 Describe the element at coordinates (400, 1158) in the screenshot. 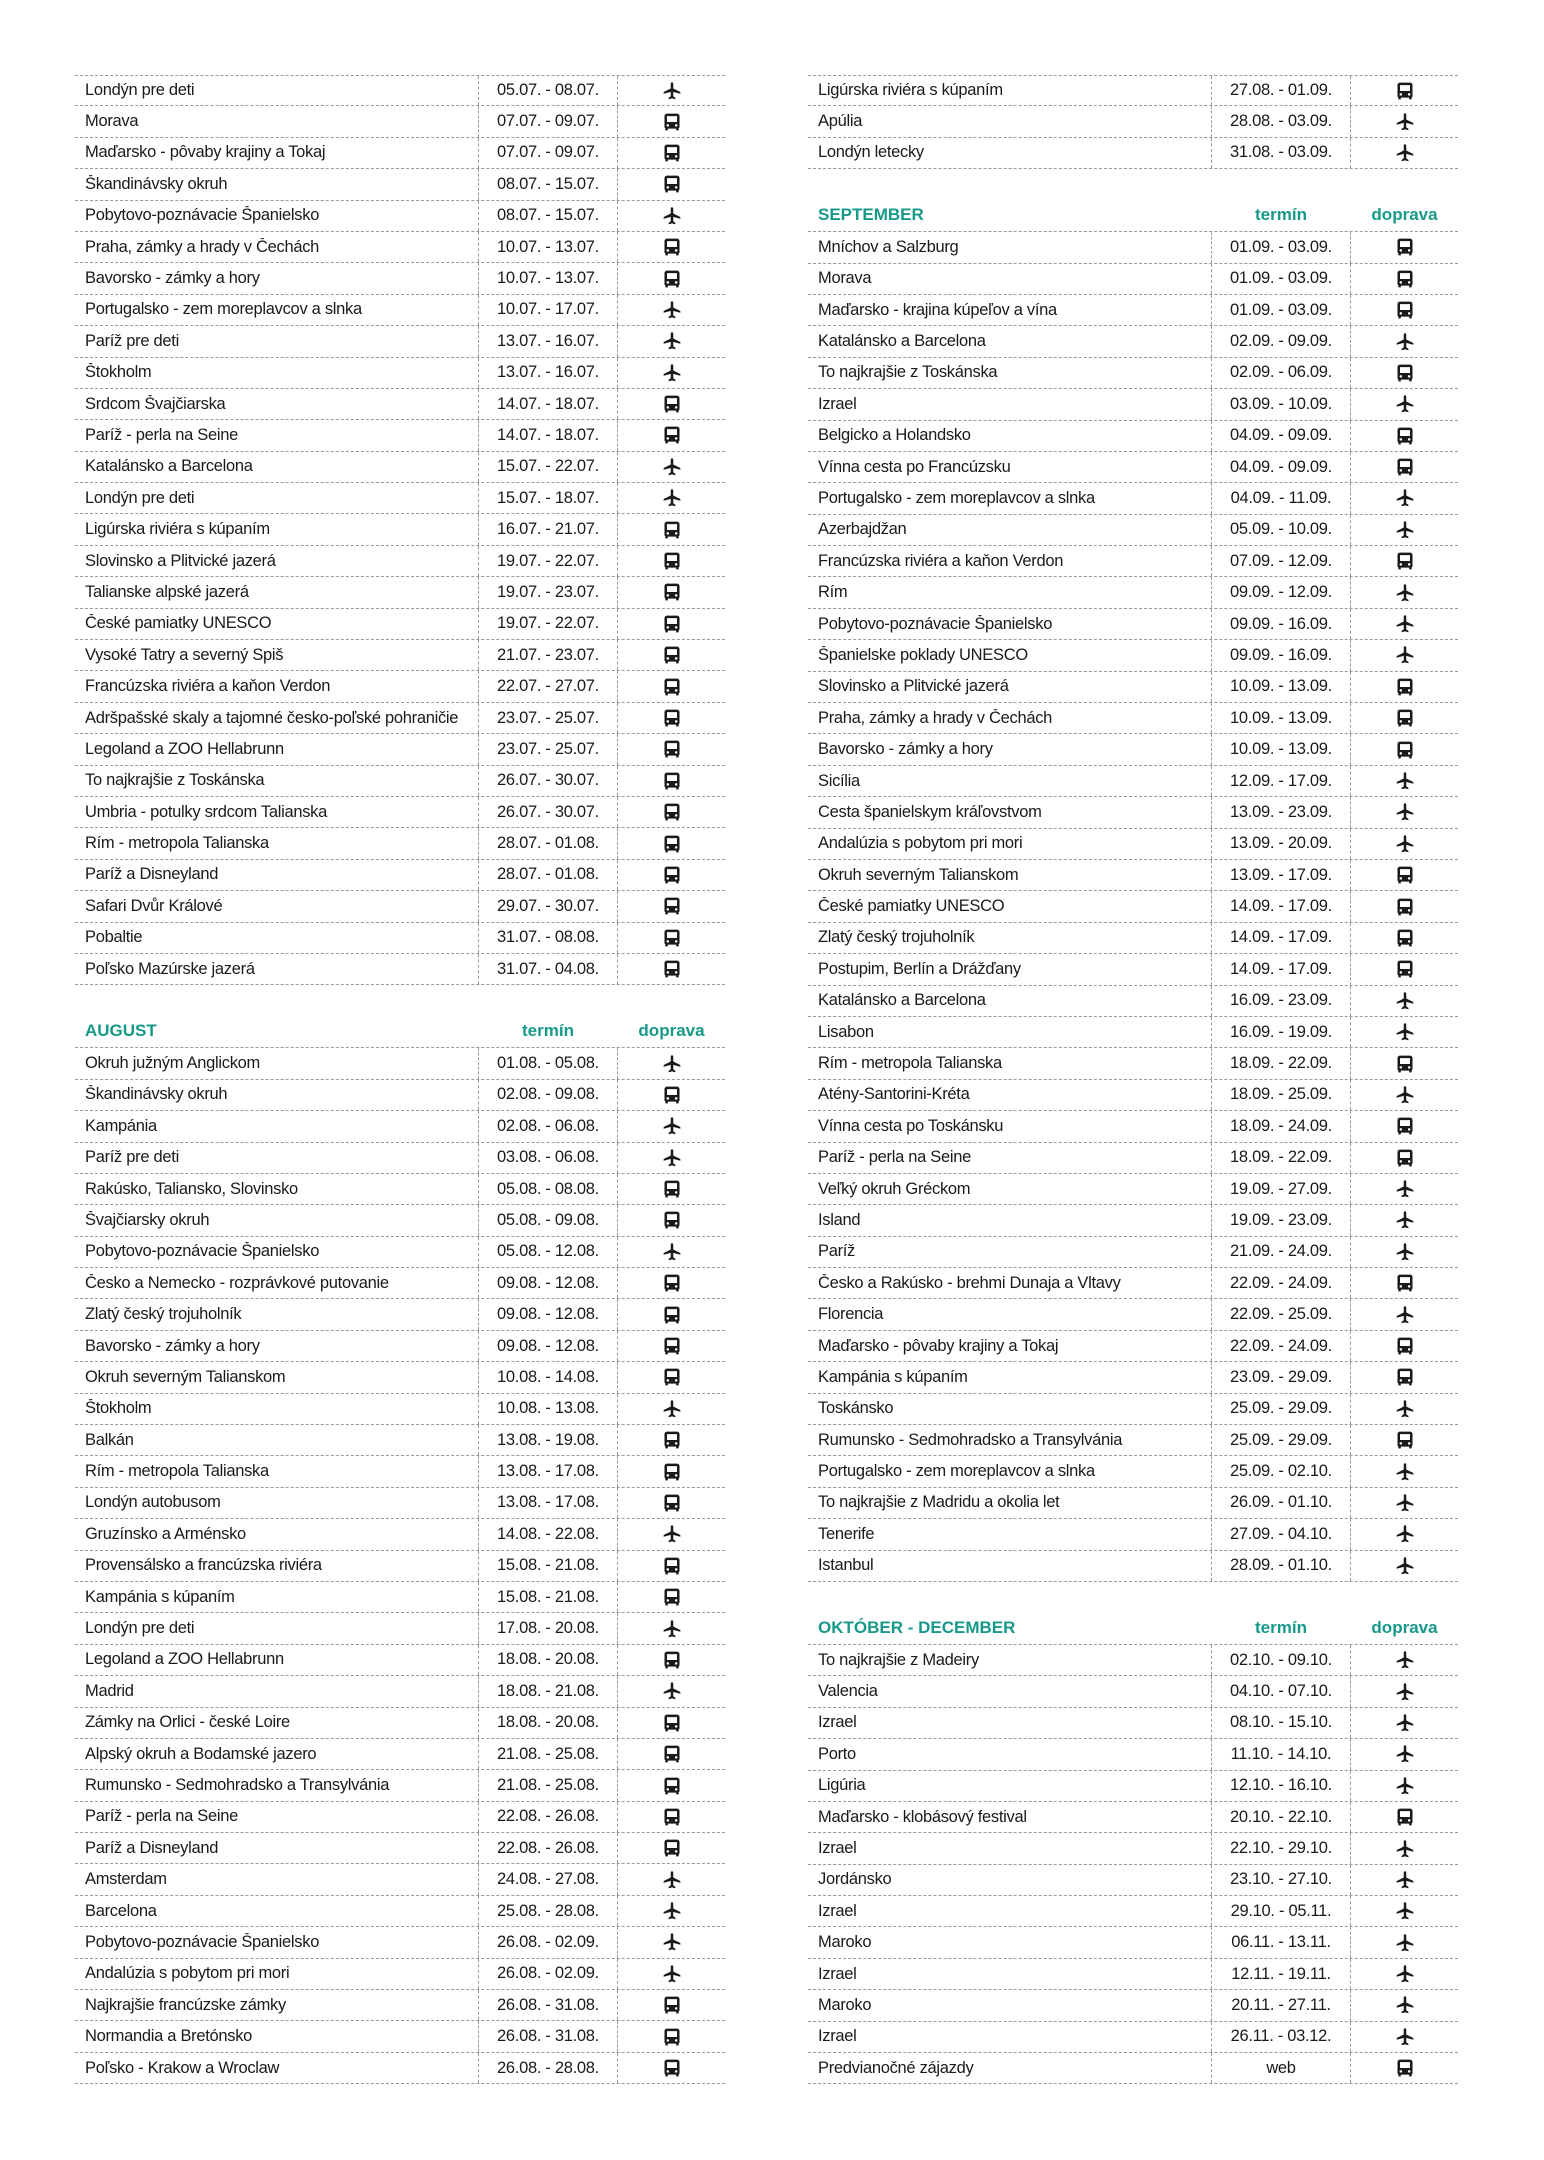

I see `table-row: Paríž pre deti 03.08. - 06.08.` at that location.